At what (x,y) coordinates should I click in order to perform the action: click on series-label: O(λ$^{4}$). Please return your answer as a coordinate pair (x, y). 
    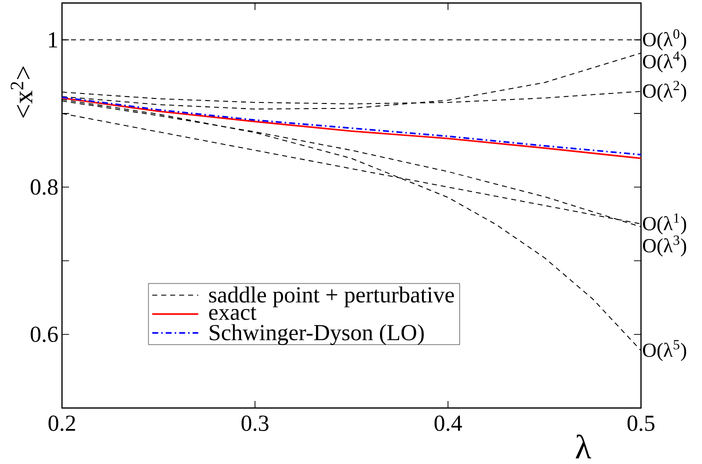
    Looking at the image, I should click on (664, 61).